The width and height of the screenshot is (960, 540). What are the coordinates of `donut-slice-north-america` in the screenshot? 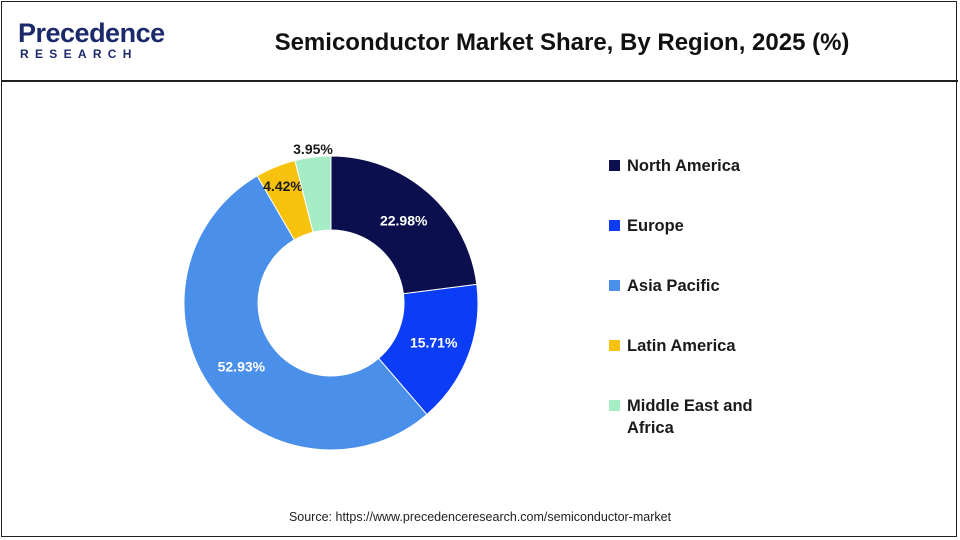 It's located at (404, 225).